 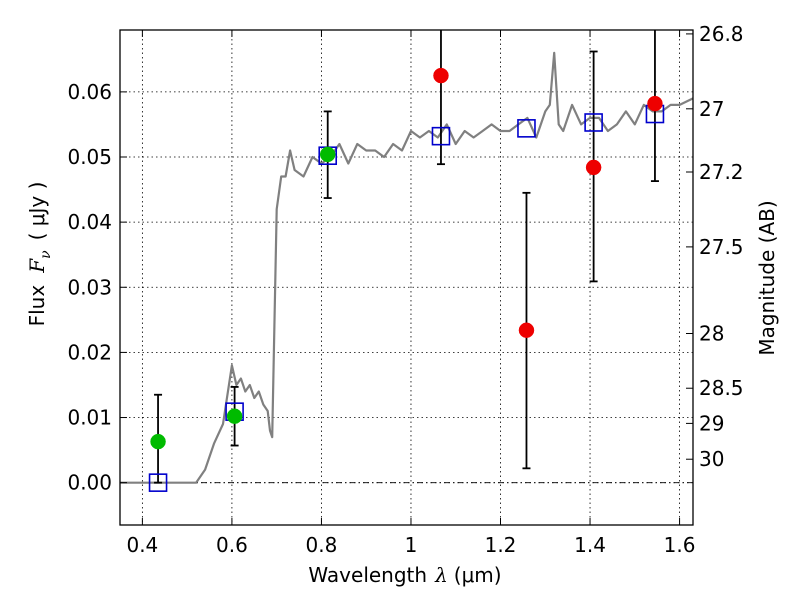 What do you see at coordinates (680, 545) in the screenshot?
I see `x-tick-label: 1.6` at bounding box center [680, 545].